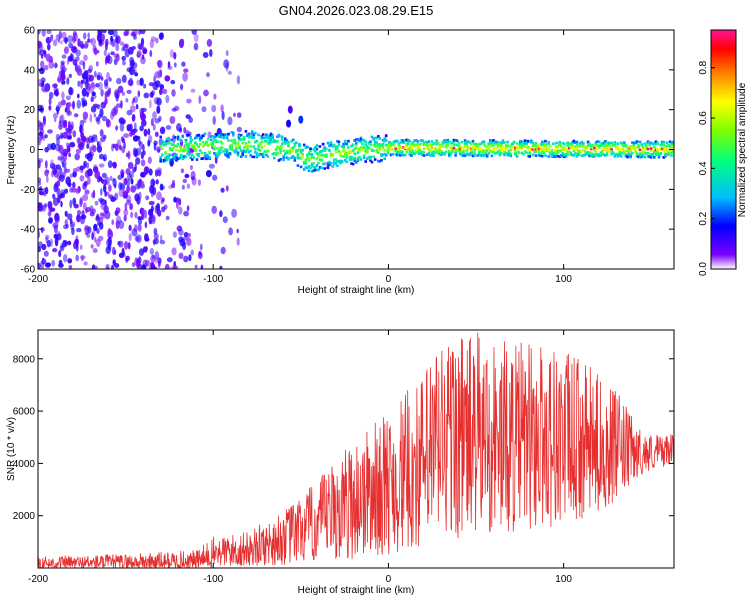 The image size is (750, 600). I want to click on colorbar-tick-label: 0.4, so click(703, 168).